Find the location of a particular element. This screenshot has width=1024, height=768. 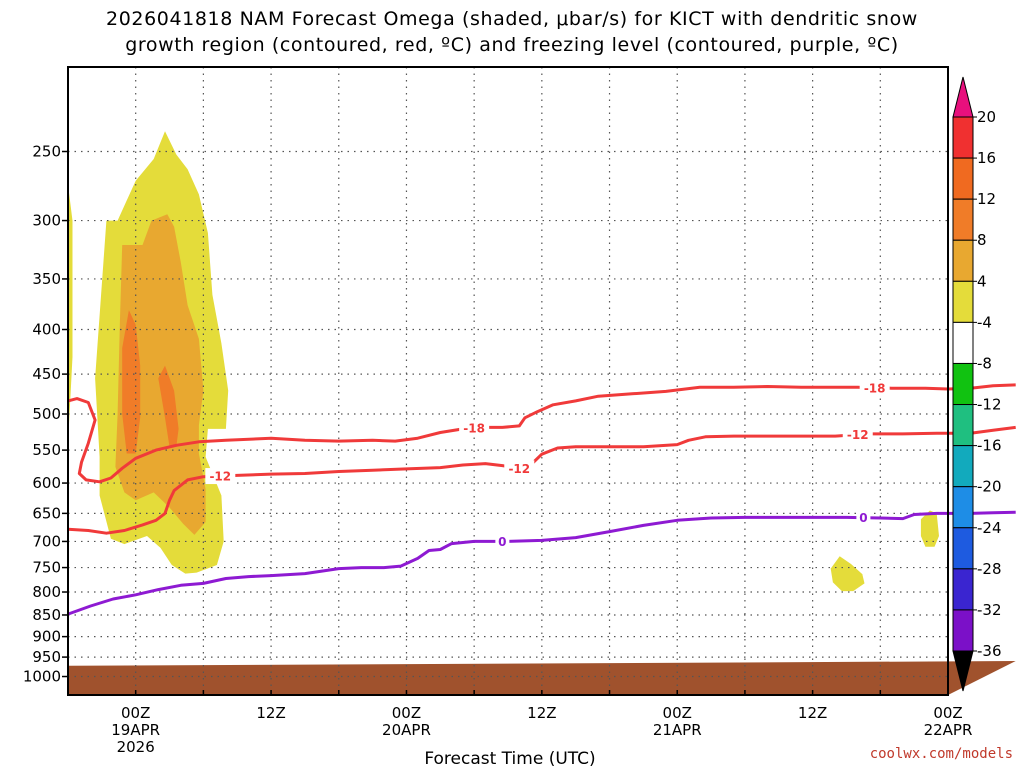

colorbar-label-11: -28 is located at coordinates (989, 569).